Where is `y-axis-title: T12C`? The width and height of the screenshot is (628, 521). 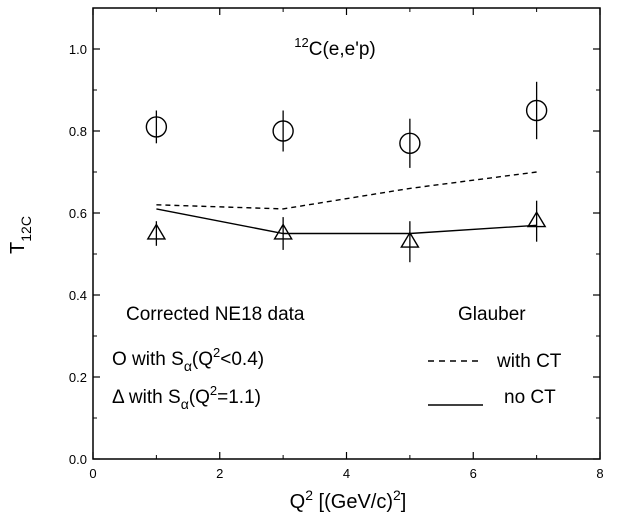
y-axis-title: T12C is located at coordinates (20, 235).